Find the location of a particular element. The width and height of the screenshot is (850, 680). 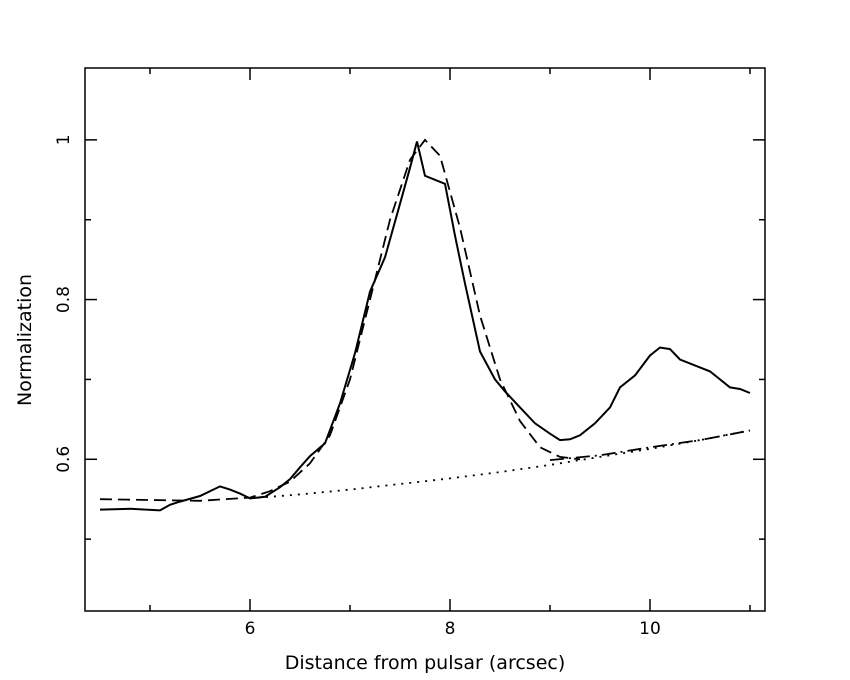

x-tick-label: 10 is located at coordinates (650, 629).